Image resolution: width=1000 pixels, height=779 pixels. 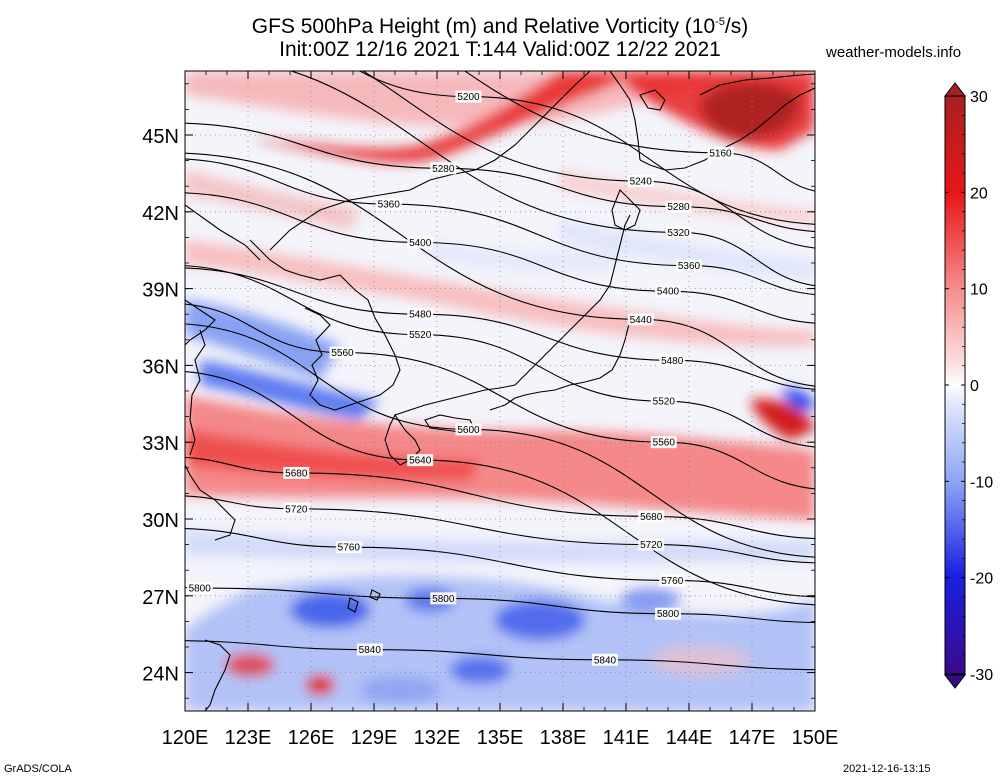 What do you see at coordinates (160, 137) in the screenshot?
I see `lat-tick-label: 45N` at bounding box center [160, 137].